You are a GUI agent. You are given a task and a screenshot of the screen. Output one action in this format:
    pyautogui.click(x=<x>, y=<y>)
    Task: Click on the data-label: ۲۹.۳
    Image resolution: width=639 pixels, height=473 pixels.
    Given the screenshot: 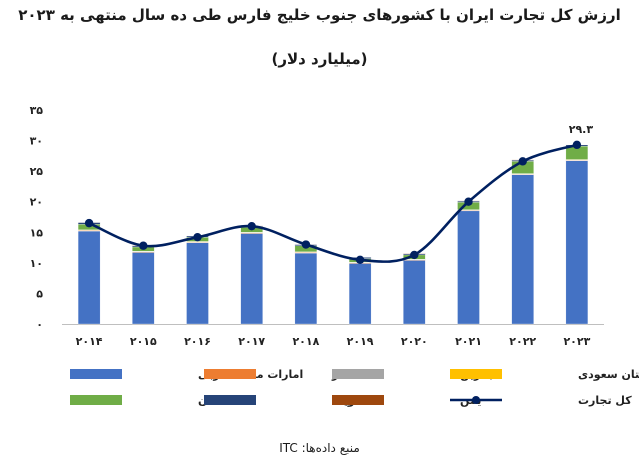 What is the action you would take?
    pyautogui.click(x=581, y=129)
    